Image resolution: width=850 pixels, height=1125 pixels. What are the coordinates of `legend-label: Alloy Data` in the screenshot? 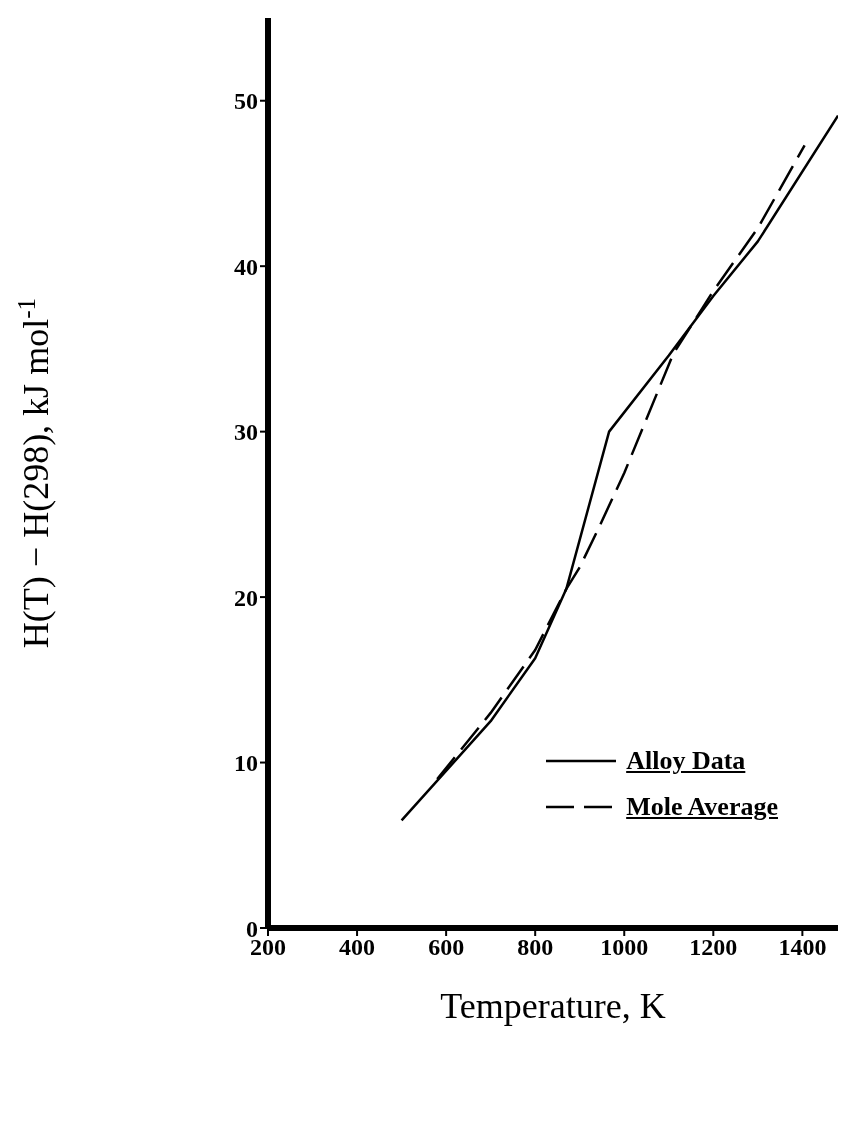 It's located at (686, 761).